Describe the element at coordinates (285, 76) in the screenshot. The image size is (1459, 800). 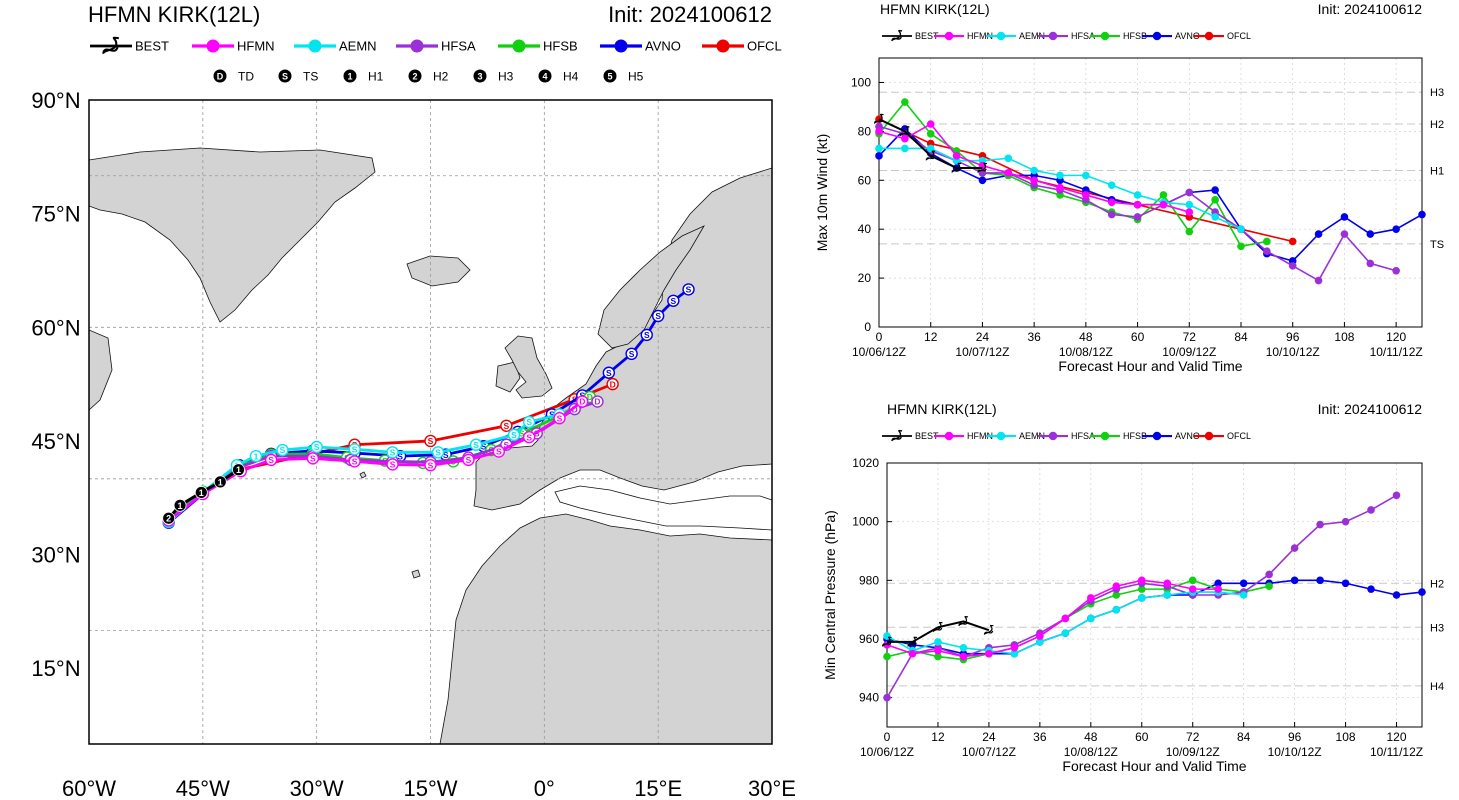
I see `intensity-symbol-ts` at that location.